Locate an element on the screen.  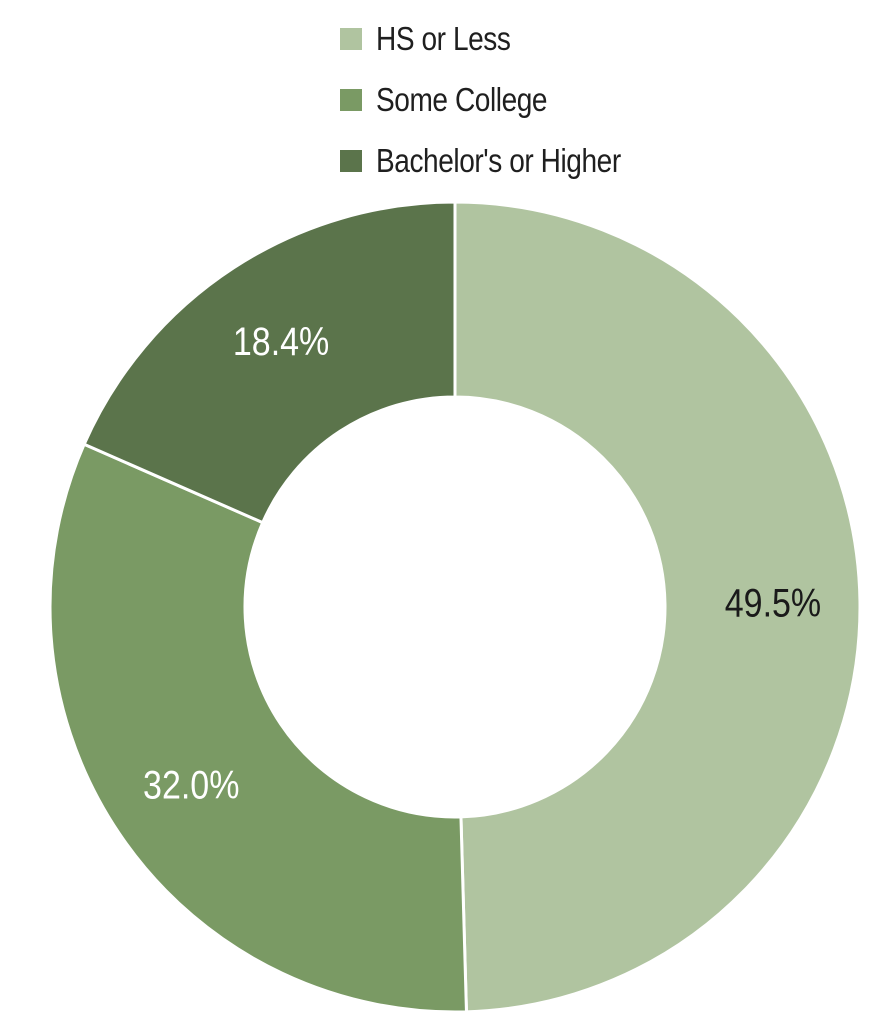
data-label-bachelor-s-or-higher: 18.4% is located at coordinates (281, 340).